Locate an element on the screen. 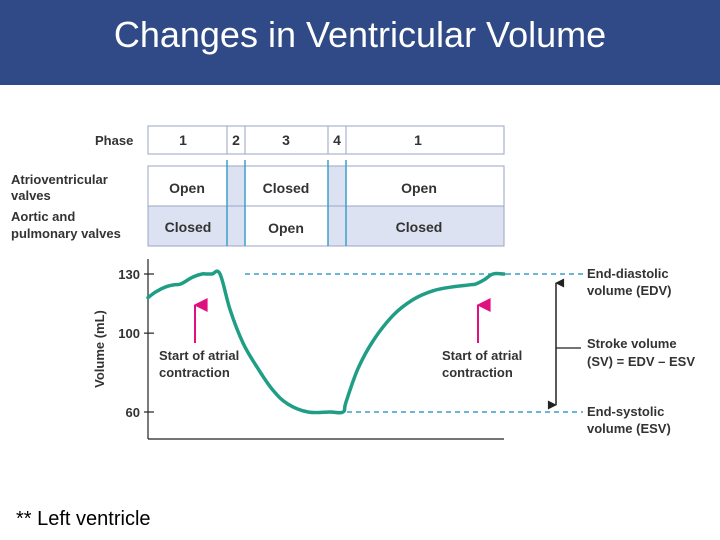  volume-curve is located at coordinates (326, 342).